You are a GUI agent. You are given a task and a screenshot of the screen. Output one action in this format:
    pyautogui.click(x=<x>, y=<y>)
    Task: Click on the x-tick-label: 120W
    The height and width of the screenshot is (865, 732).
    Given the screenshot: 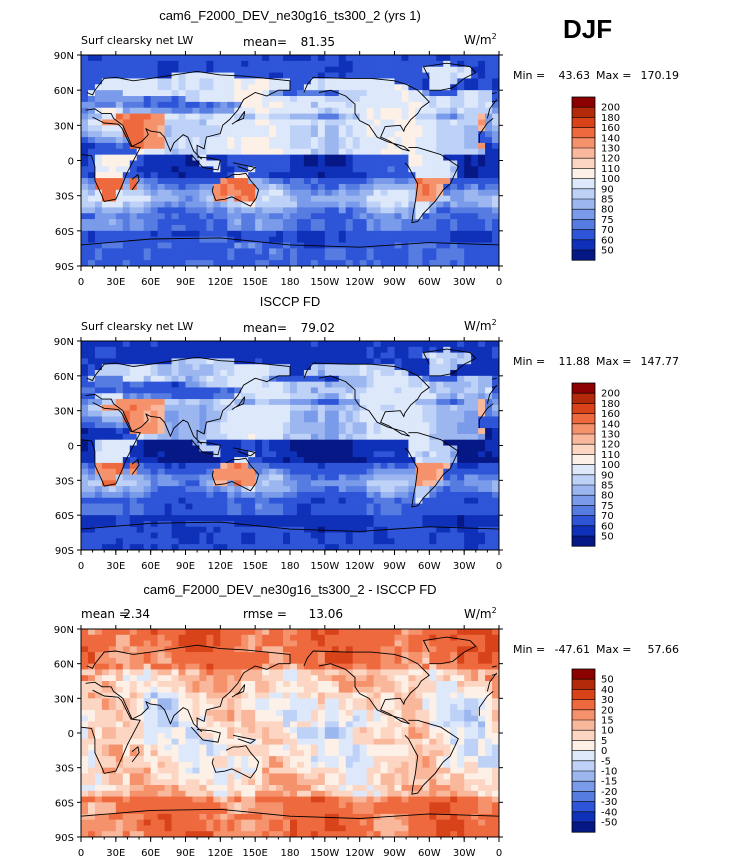 What is the action you would take?
    pyautogui.click(x=359, y=282)
    